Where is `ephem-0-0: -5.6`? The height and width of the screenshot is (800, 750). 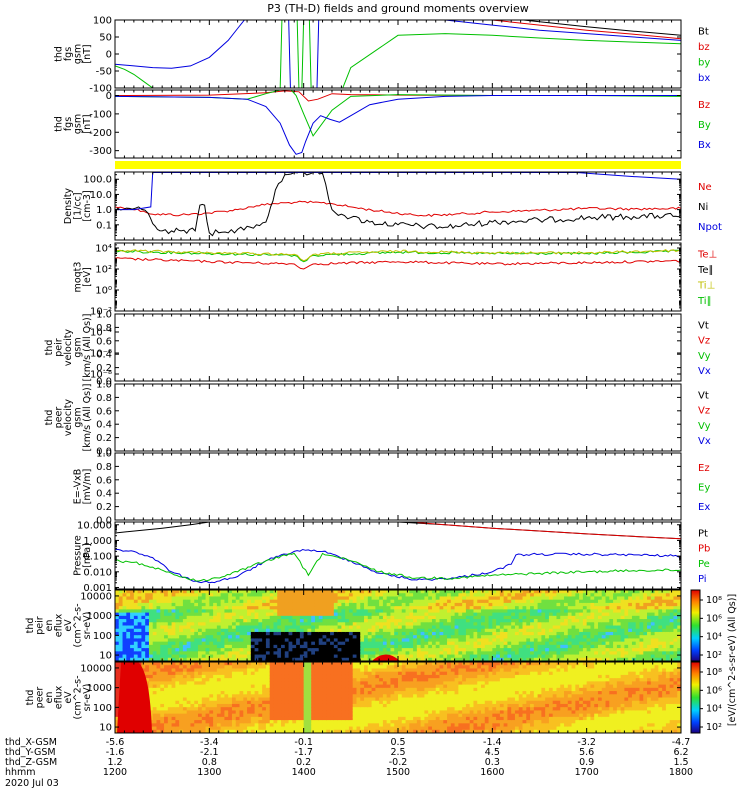
ephem-0-0: -5.6 is located at coordinates (115, 742).